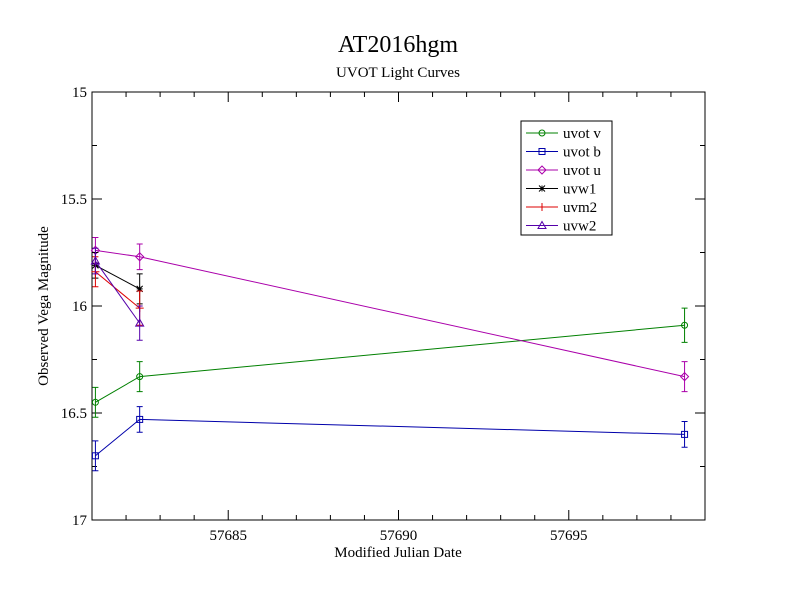 The height and width of the screenshot is (612, 792). Describe the element at coordinates (561, 190) in the screenshot. I see `legend-item: uvw1` at that location.